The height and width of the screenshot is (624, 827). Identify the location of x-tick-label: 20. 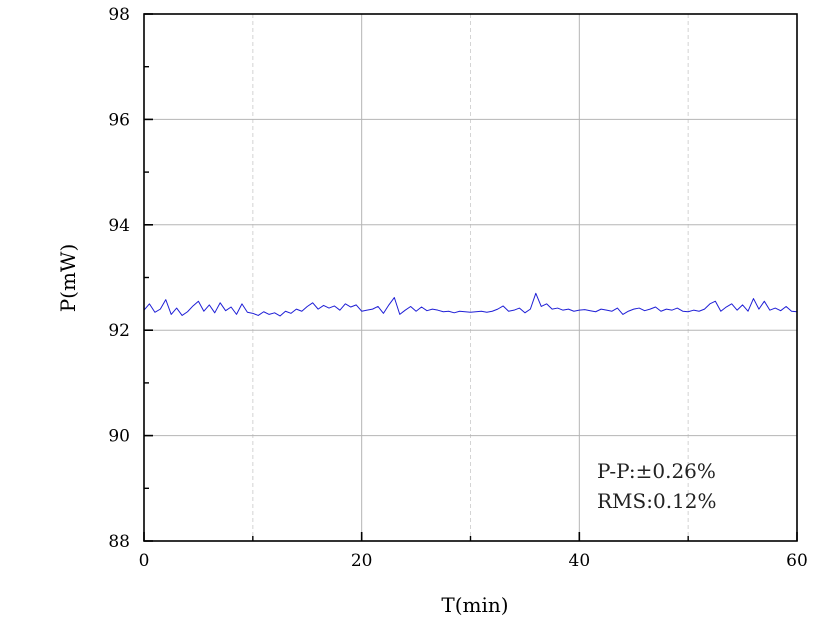
(362, 561).